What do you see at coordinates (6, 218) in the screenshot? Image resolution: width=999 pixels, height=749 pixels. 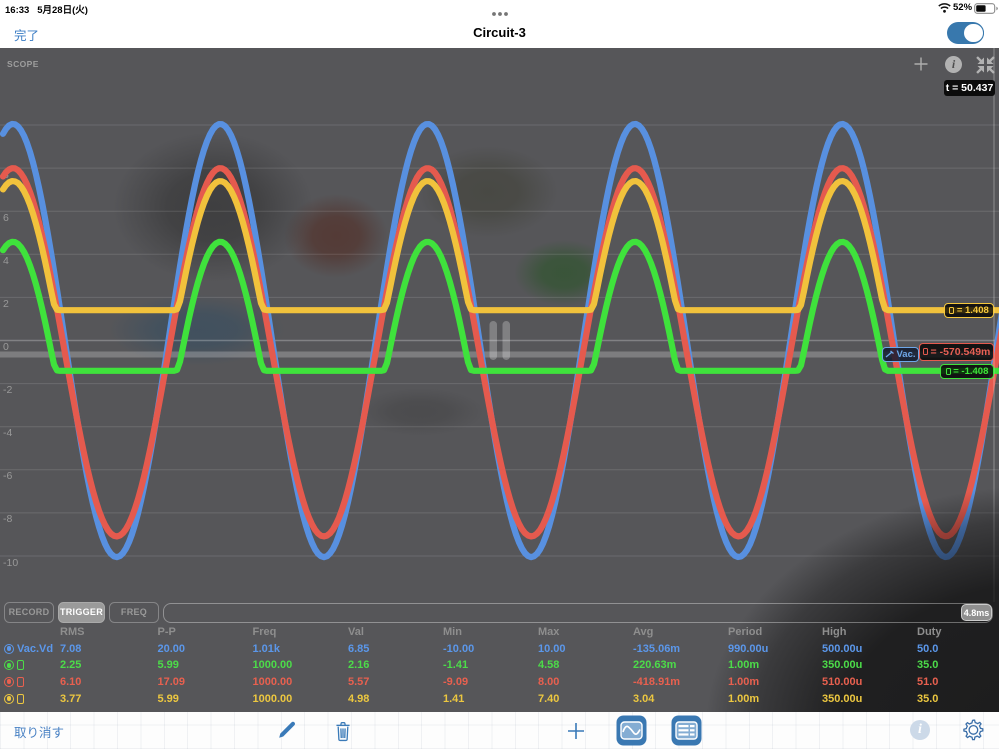 I see `svg-text: 6` at bounding box center [6, 218].